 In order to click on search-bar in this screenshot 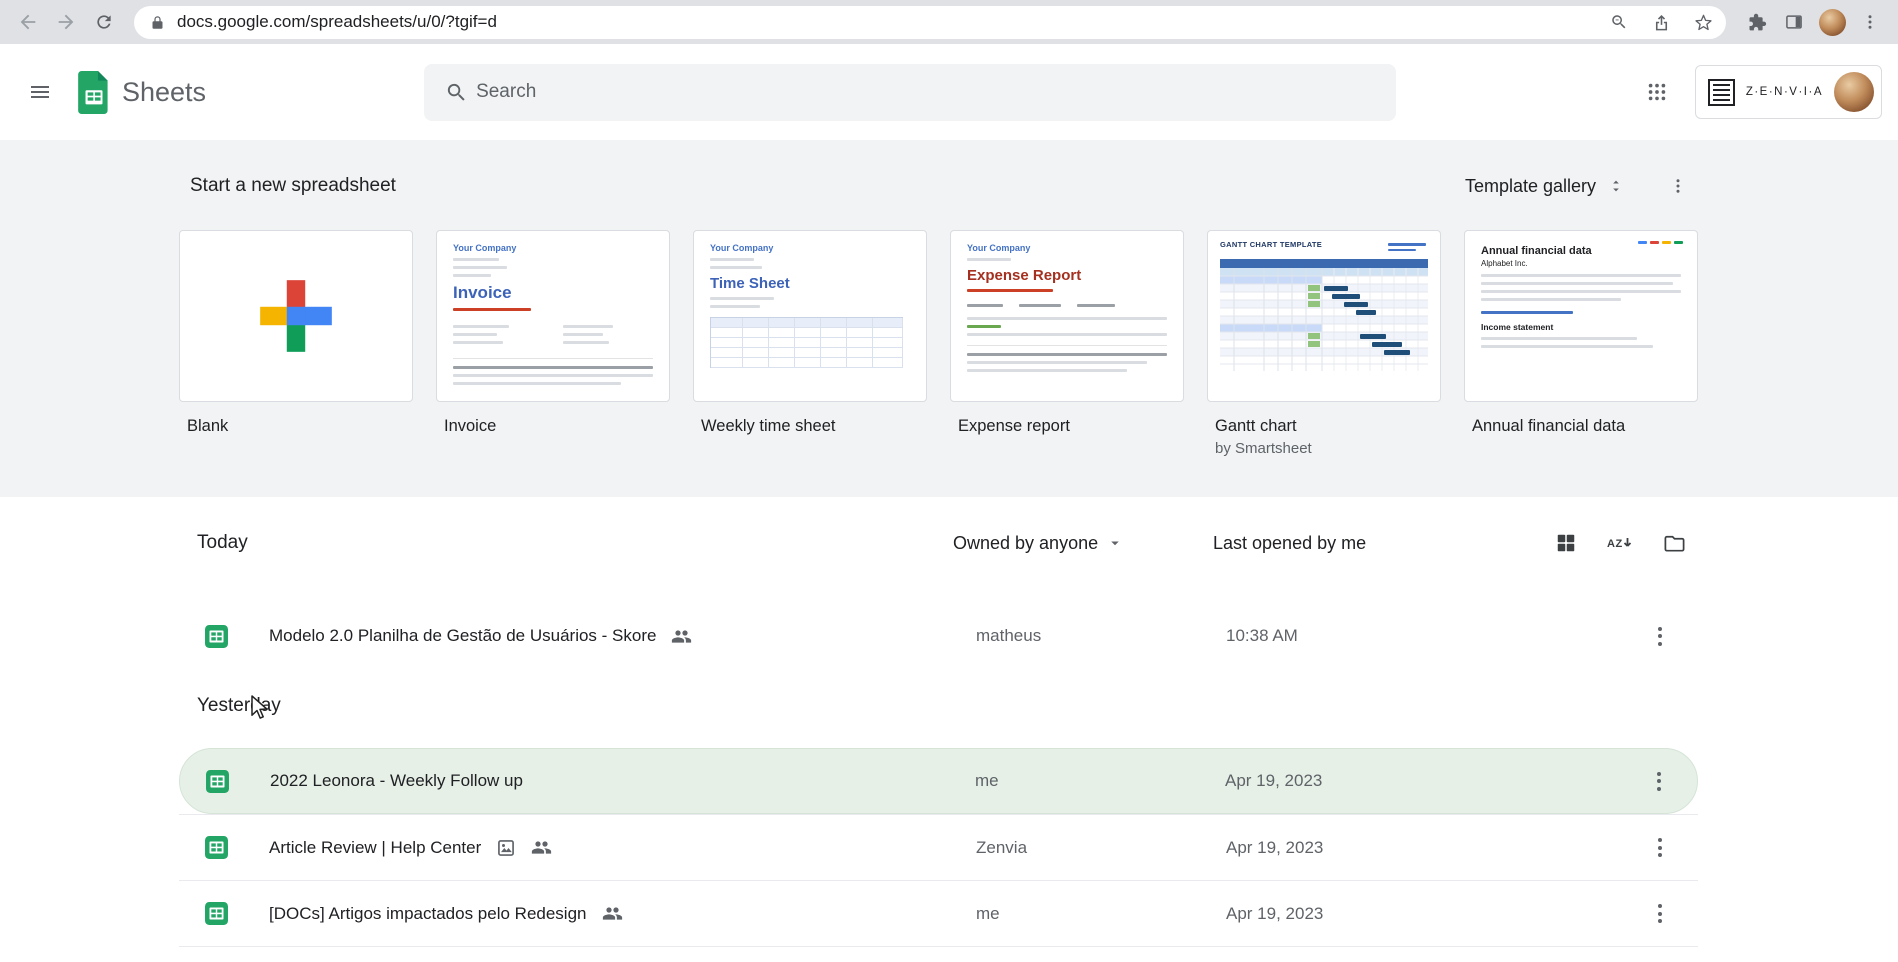, I will do `click(910, 92)`.